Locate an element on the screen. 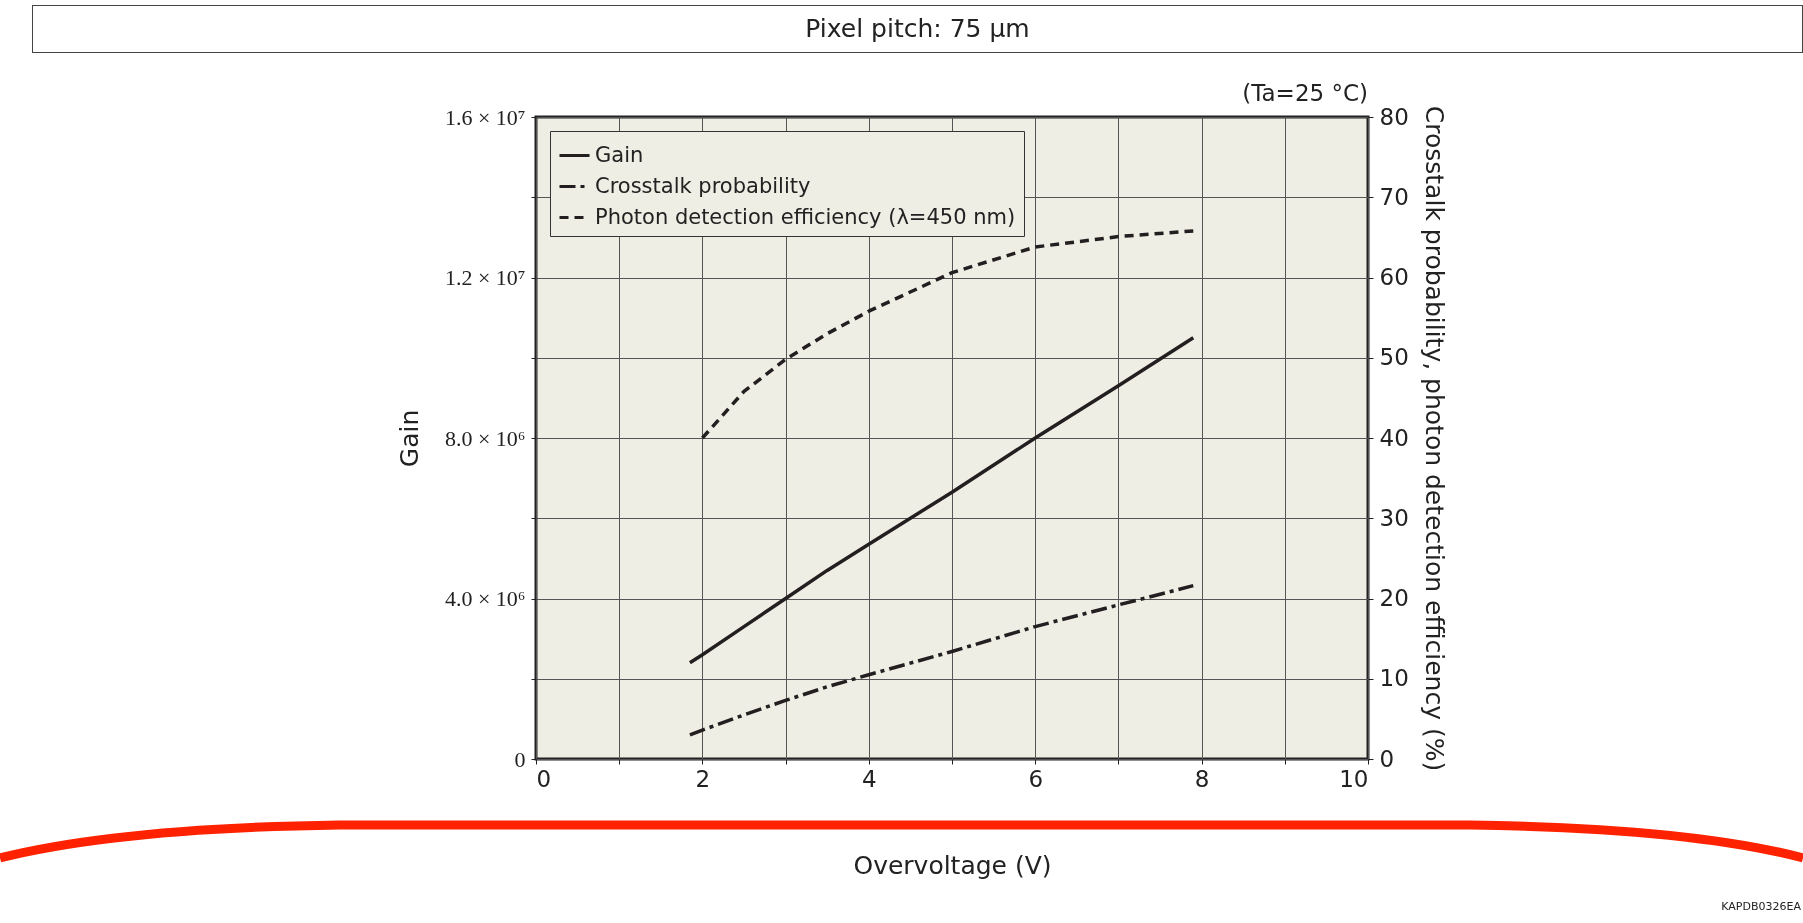 This screenshot has height=923, width=1803. y2-axis-title: Crosstalk probability, photon detection efficiency (%) is located at coordinates (1434, 438).